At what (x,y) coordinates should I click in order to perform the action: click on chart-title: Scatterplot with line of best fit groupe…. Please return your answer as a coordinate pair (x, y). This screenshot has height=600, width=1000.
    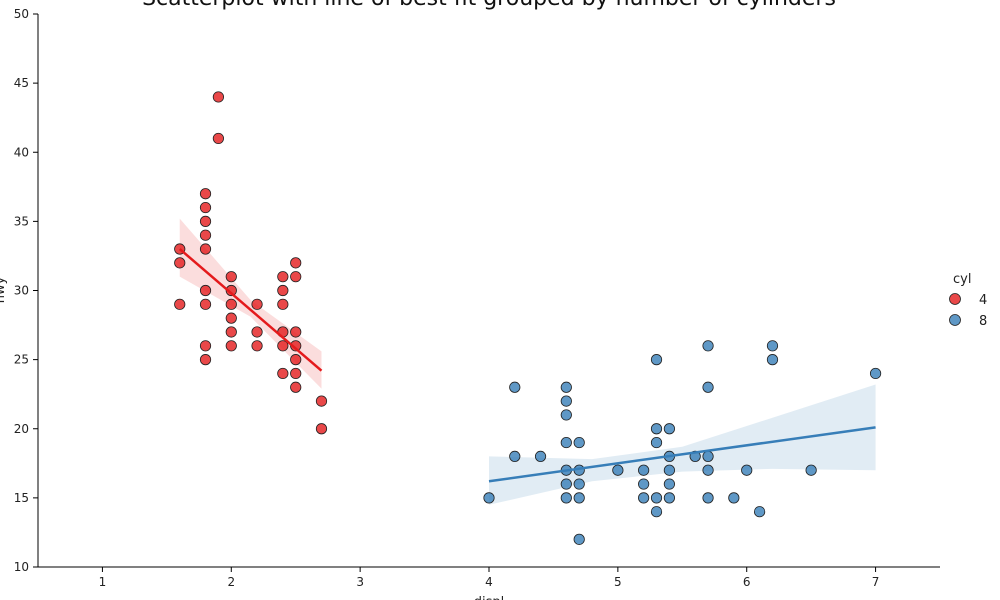
    Looking at the image, I should click on (489, 5).